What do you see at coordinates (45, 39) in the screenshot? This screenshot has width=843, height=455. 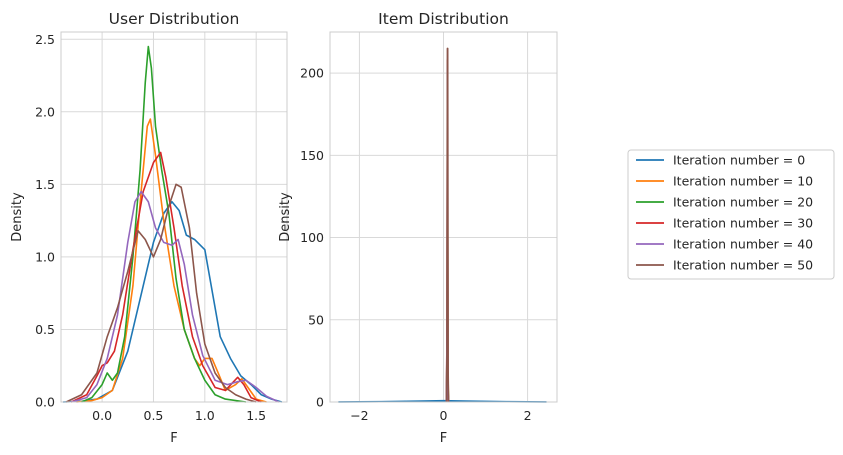 I see `y-tick-label: 2.5` at bounding box center [45, 39].